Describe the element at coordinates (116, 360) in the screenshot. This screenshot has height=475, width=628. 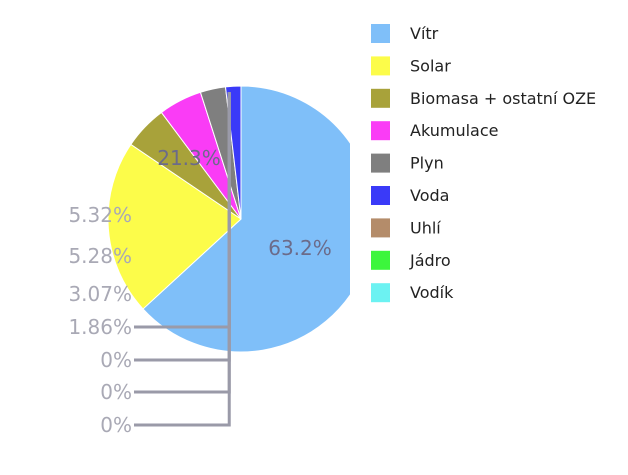
I see `data-label-uhli: 0%` at that location.